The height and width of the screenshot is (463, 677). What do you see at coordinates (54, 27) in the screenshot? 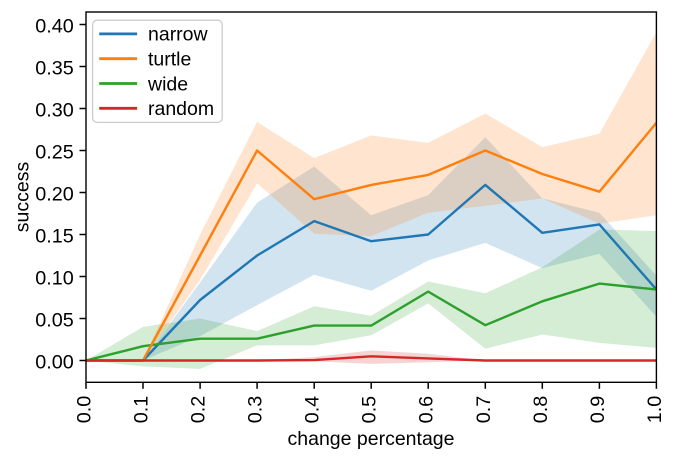
I see `svg-text: 0.40` at bounding box center [54, 27].